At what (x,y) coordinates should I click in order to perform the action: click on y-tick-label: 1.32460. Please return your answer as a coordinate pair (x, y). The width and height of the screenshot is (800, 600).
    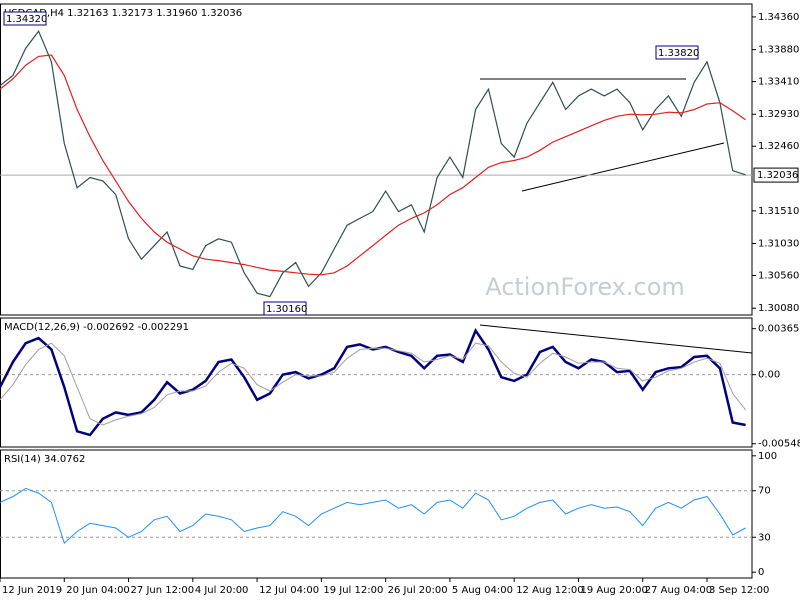
    Looking at the image, I should click on (778, 146).